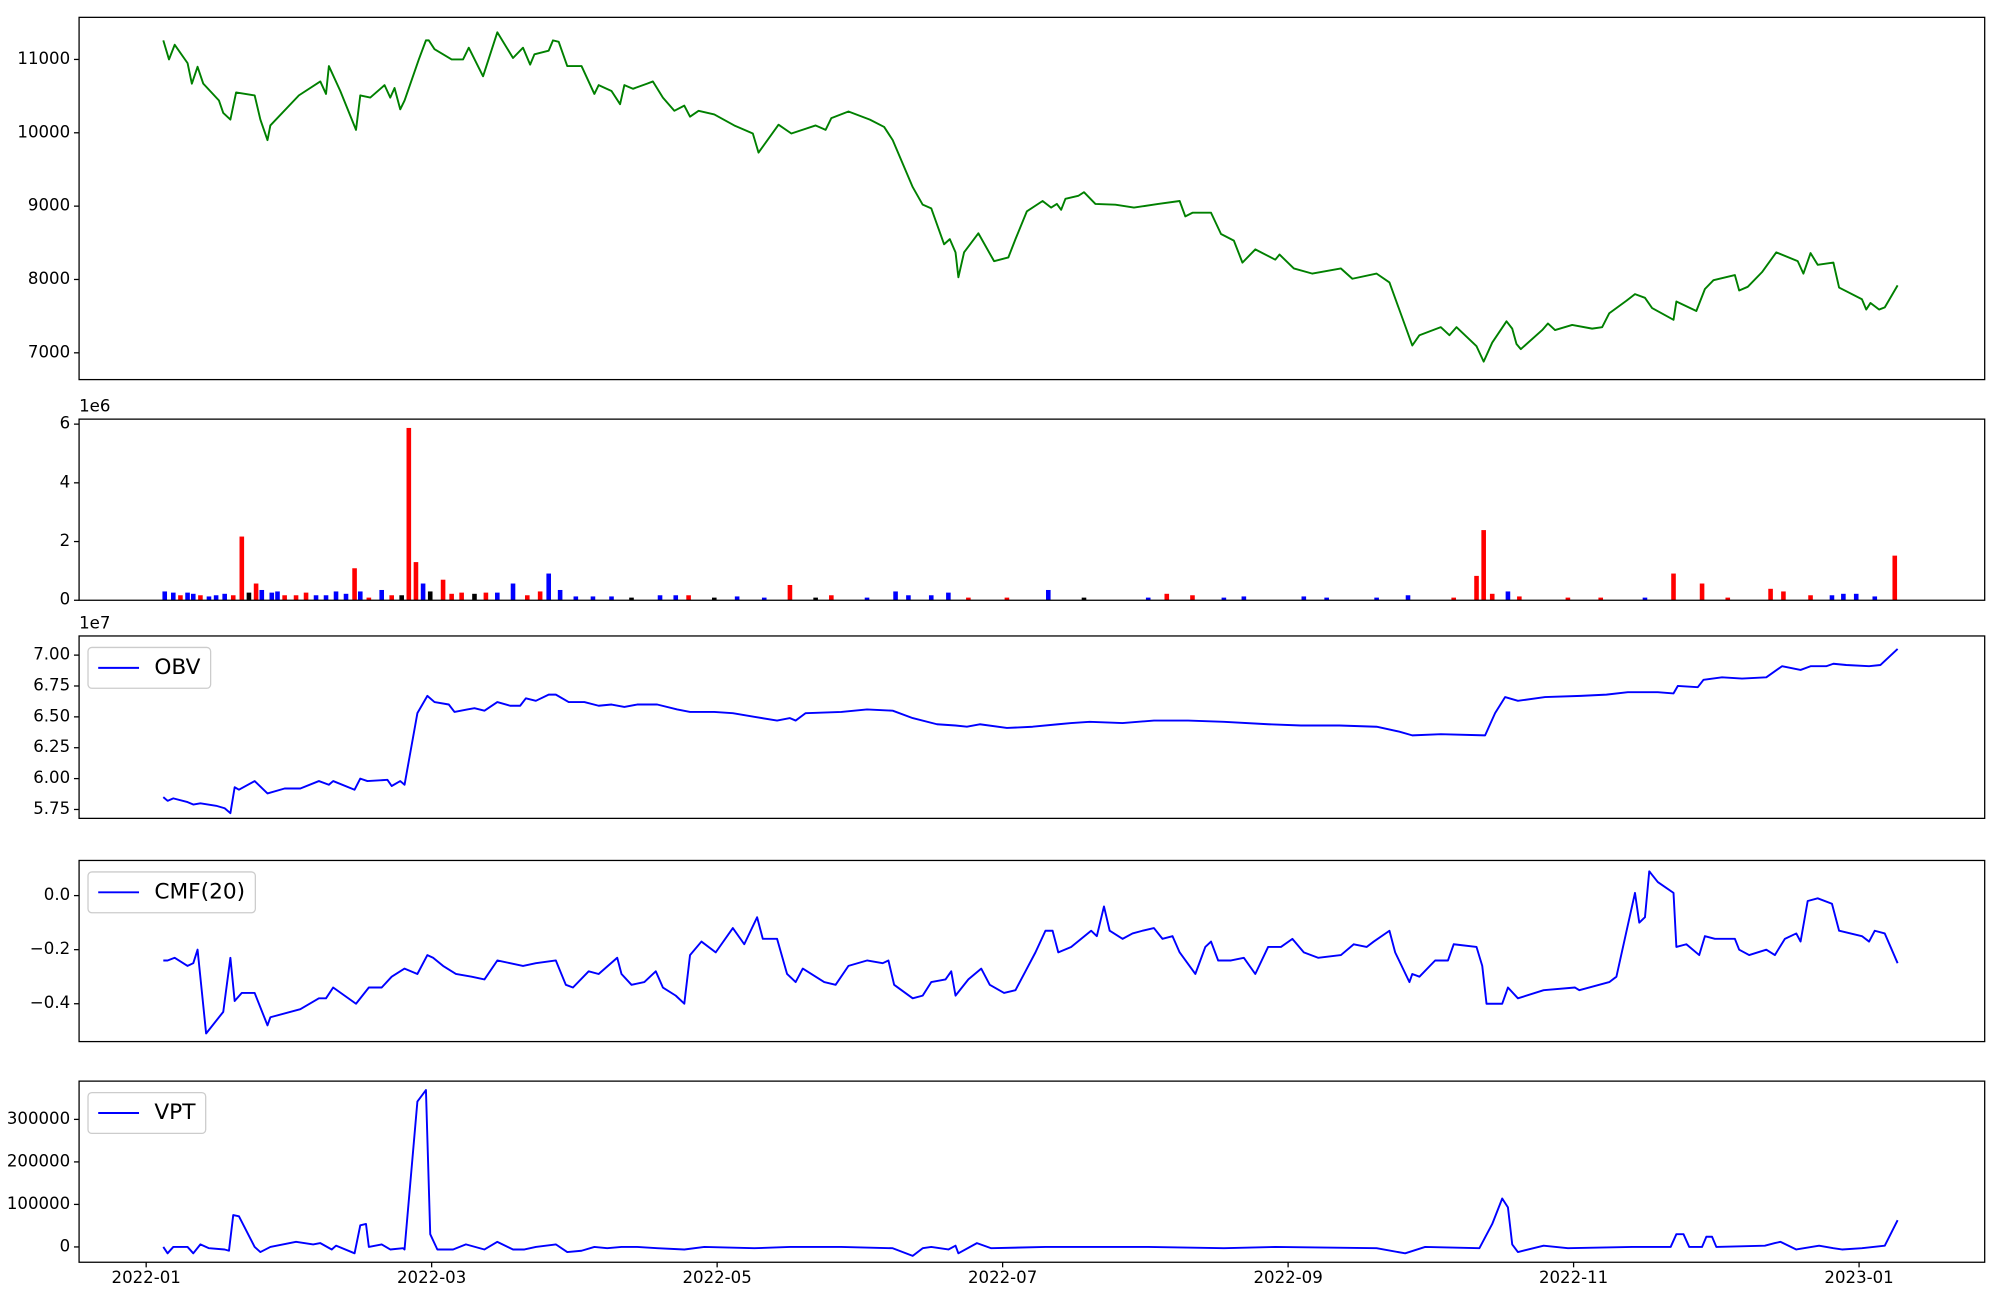  I want to click on y-tick-label: 4, so click(65, 481).